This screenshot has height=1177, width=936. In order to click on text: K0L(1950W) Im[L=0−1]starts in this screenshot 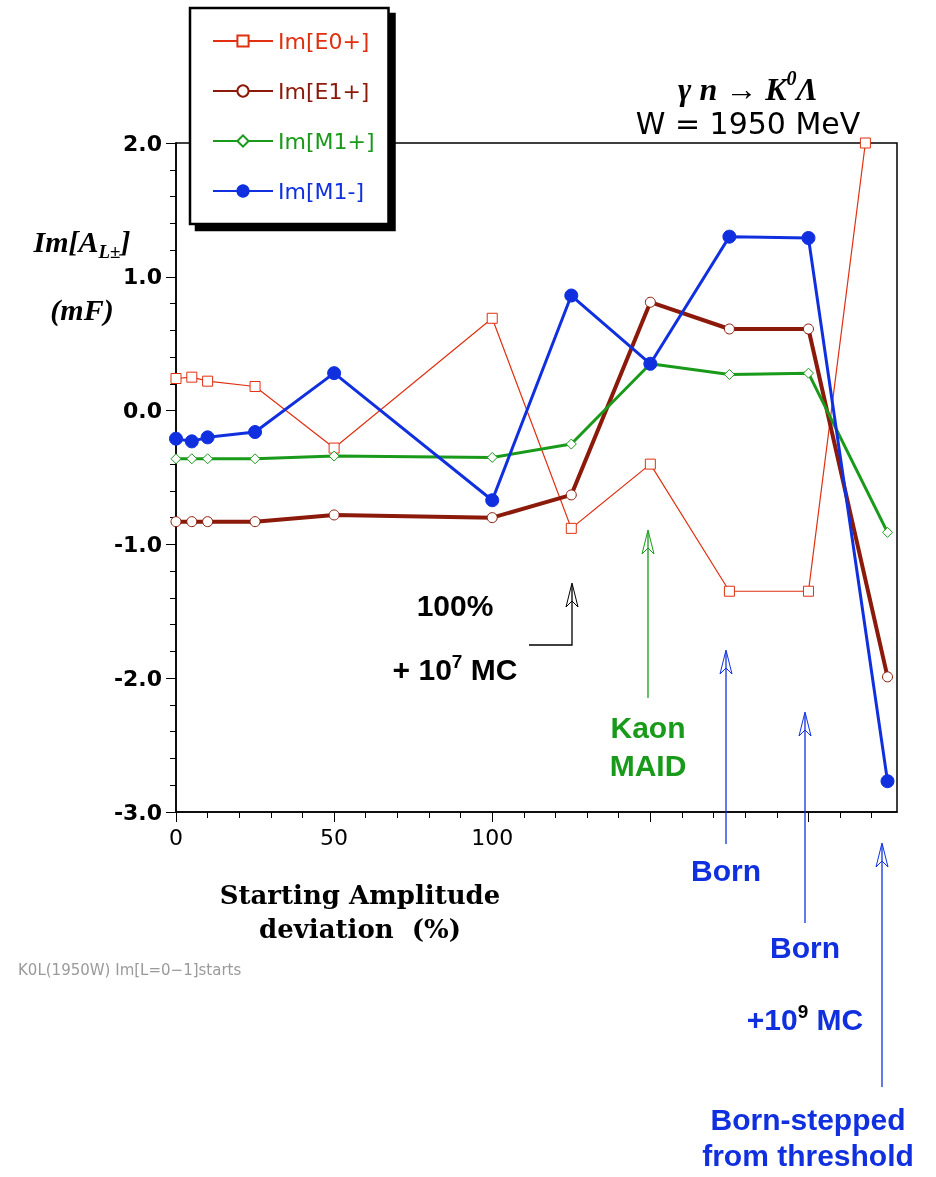, I will do `click(130, 969)`.